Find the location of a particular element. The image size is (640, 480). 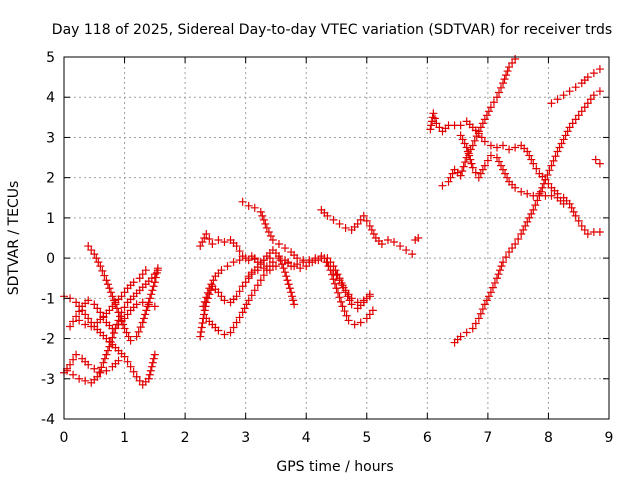

data-point-arc-t is located at coordinates (599, 163).